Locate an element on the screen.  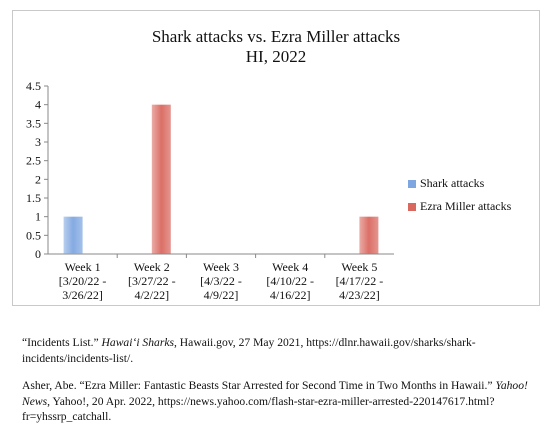
chart-title: Shark attacks vs. Ezra Miller attacks is located at coordinates (276, 36).